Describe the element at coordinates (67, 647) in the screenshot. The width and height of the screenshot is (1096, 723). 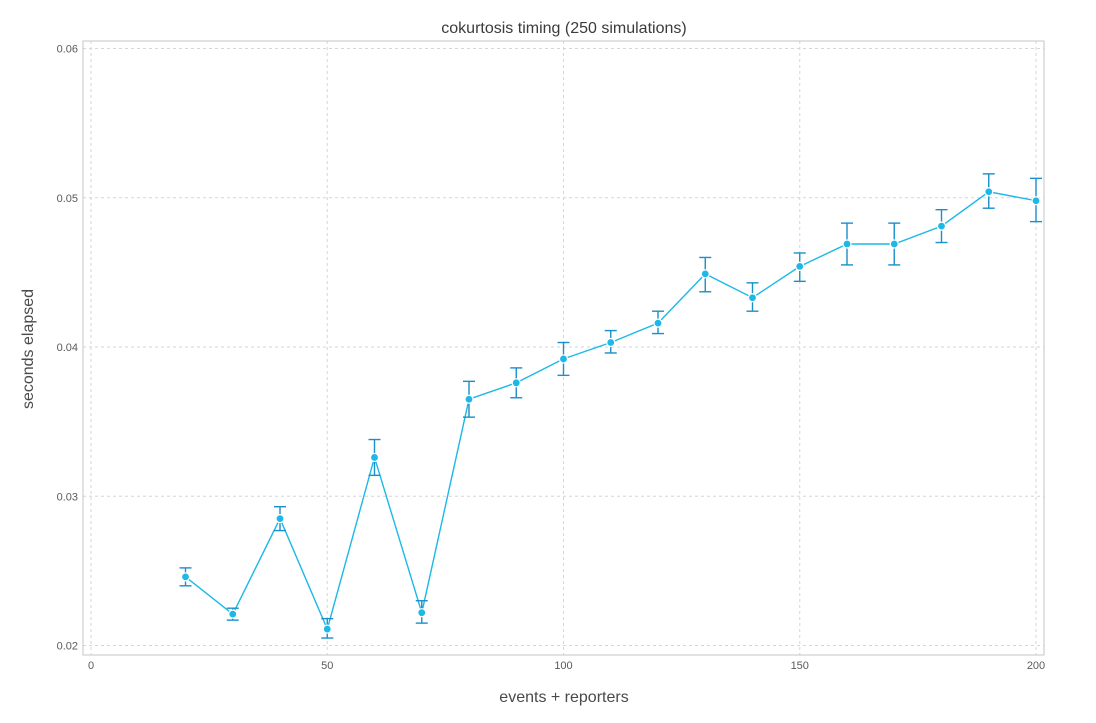
I see `y-tick-label: 0.02` at that location.